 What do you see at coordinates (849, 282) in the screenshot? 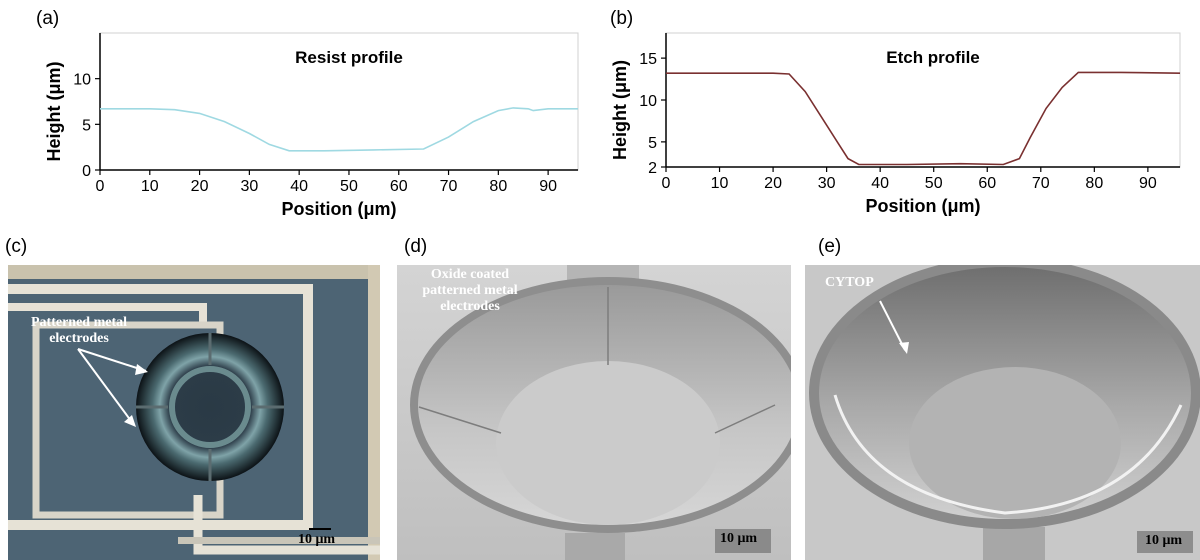
I see `cytop-annotation: CYTOP` at bounding box center [849, 282].